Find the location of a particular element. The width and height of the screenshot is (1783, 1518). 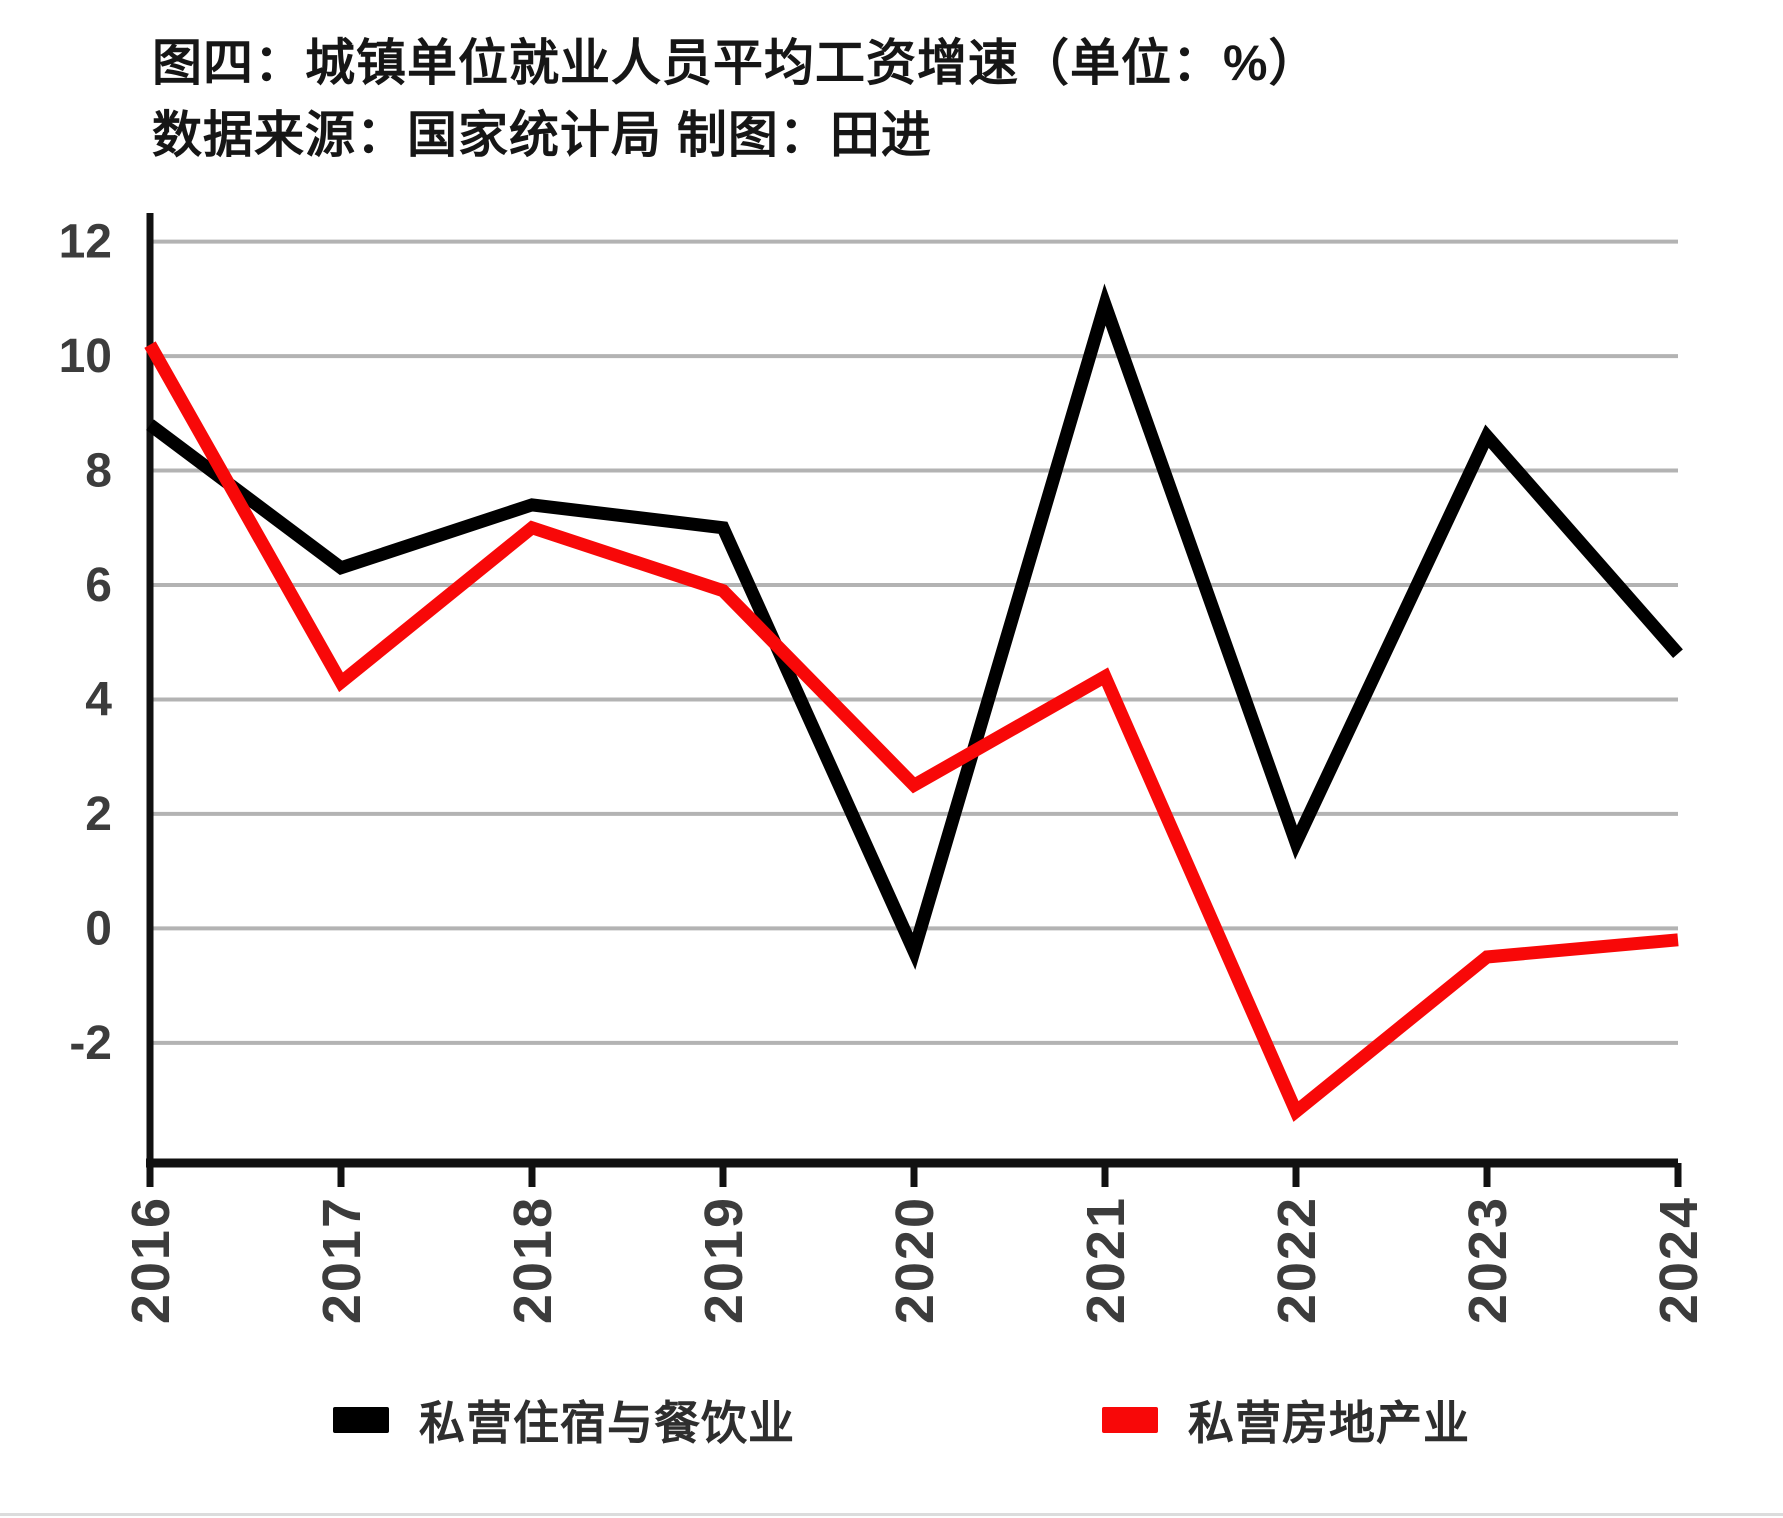

y-tick-label: 0 is located at coordinates (98, 928).